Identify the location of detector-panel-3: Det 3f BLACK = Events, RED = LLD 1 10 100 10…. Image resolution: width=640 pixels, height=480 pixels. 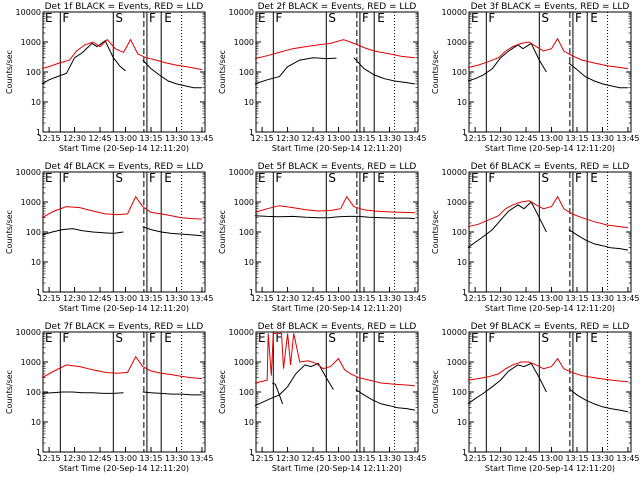
(535, 77).